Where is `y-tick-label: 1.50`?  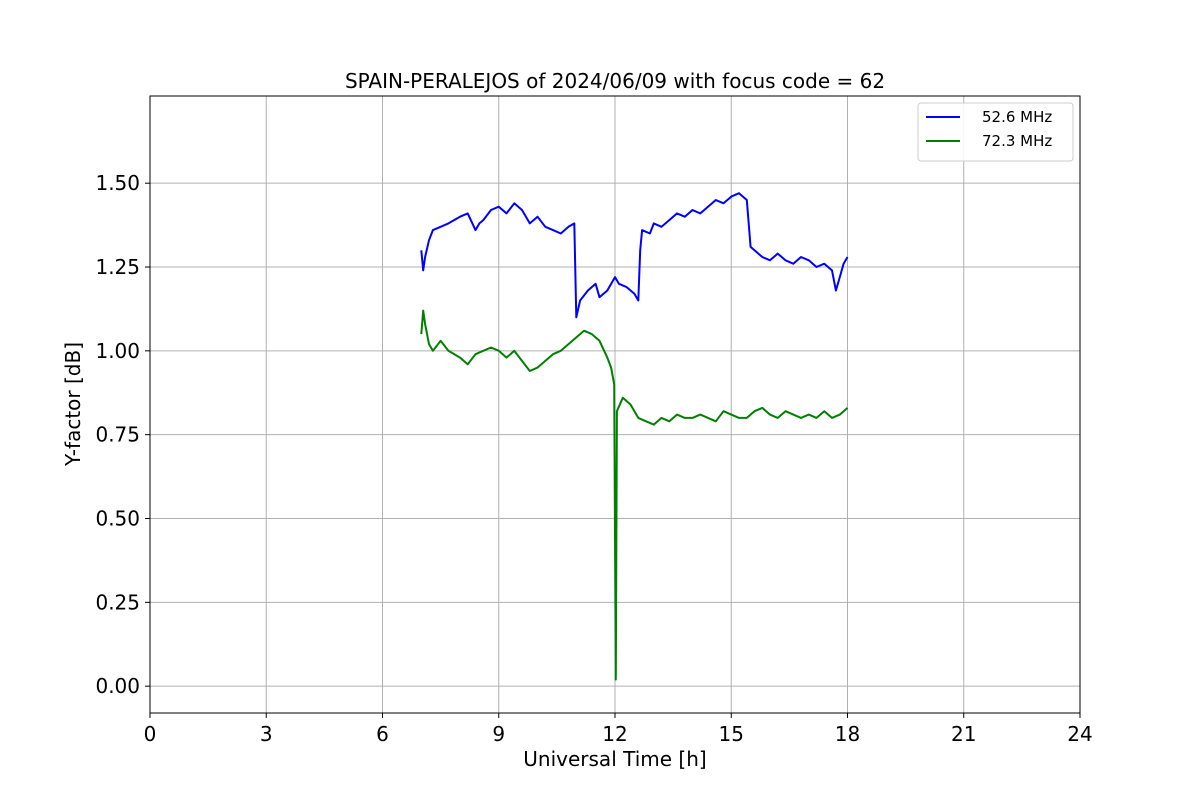
y-tick-label: 1.50 is located at coordinates (117, 183).